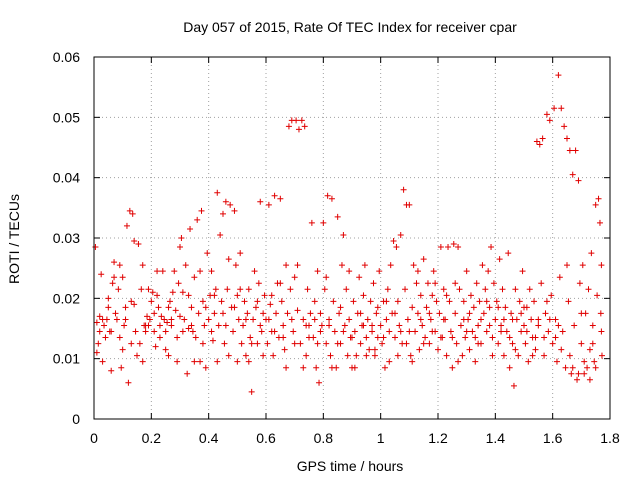  What do you see at coordinates (66, 359) in the screenshot?
I see `y-tick-label: 0.01` at bounding box center [66, 359].